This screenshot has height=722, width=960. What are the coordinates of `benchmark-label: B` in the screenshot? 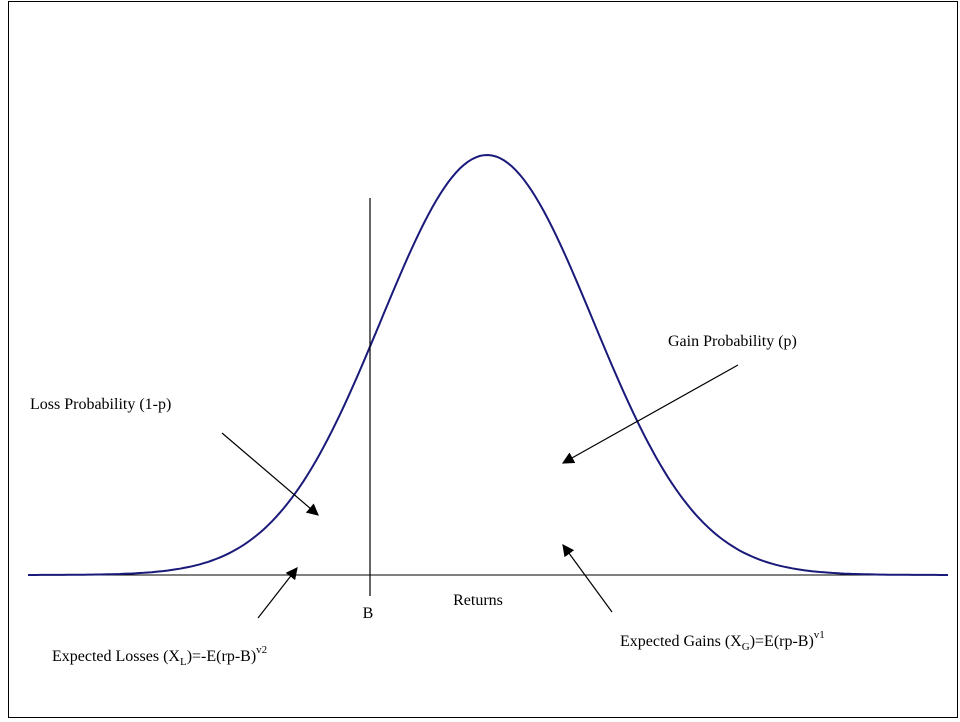 It's located at (368, 613).